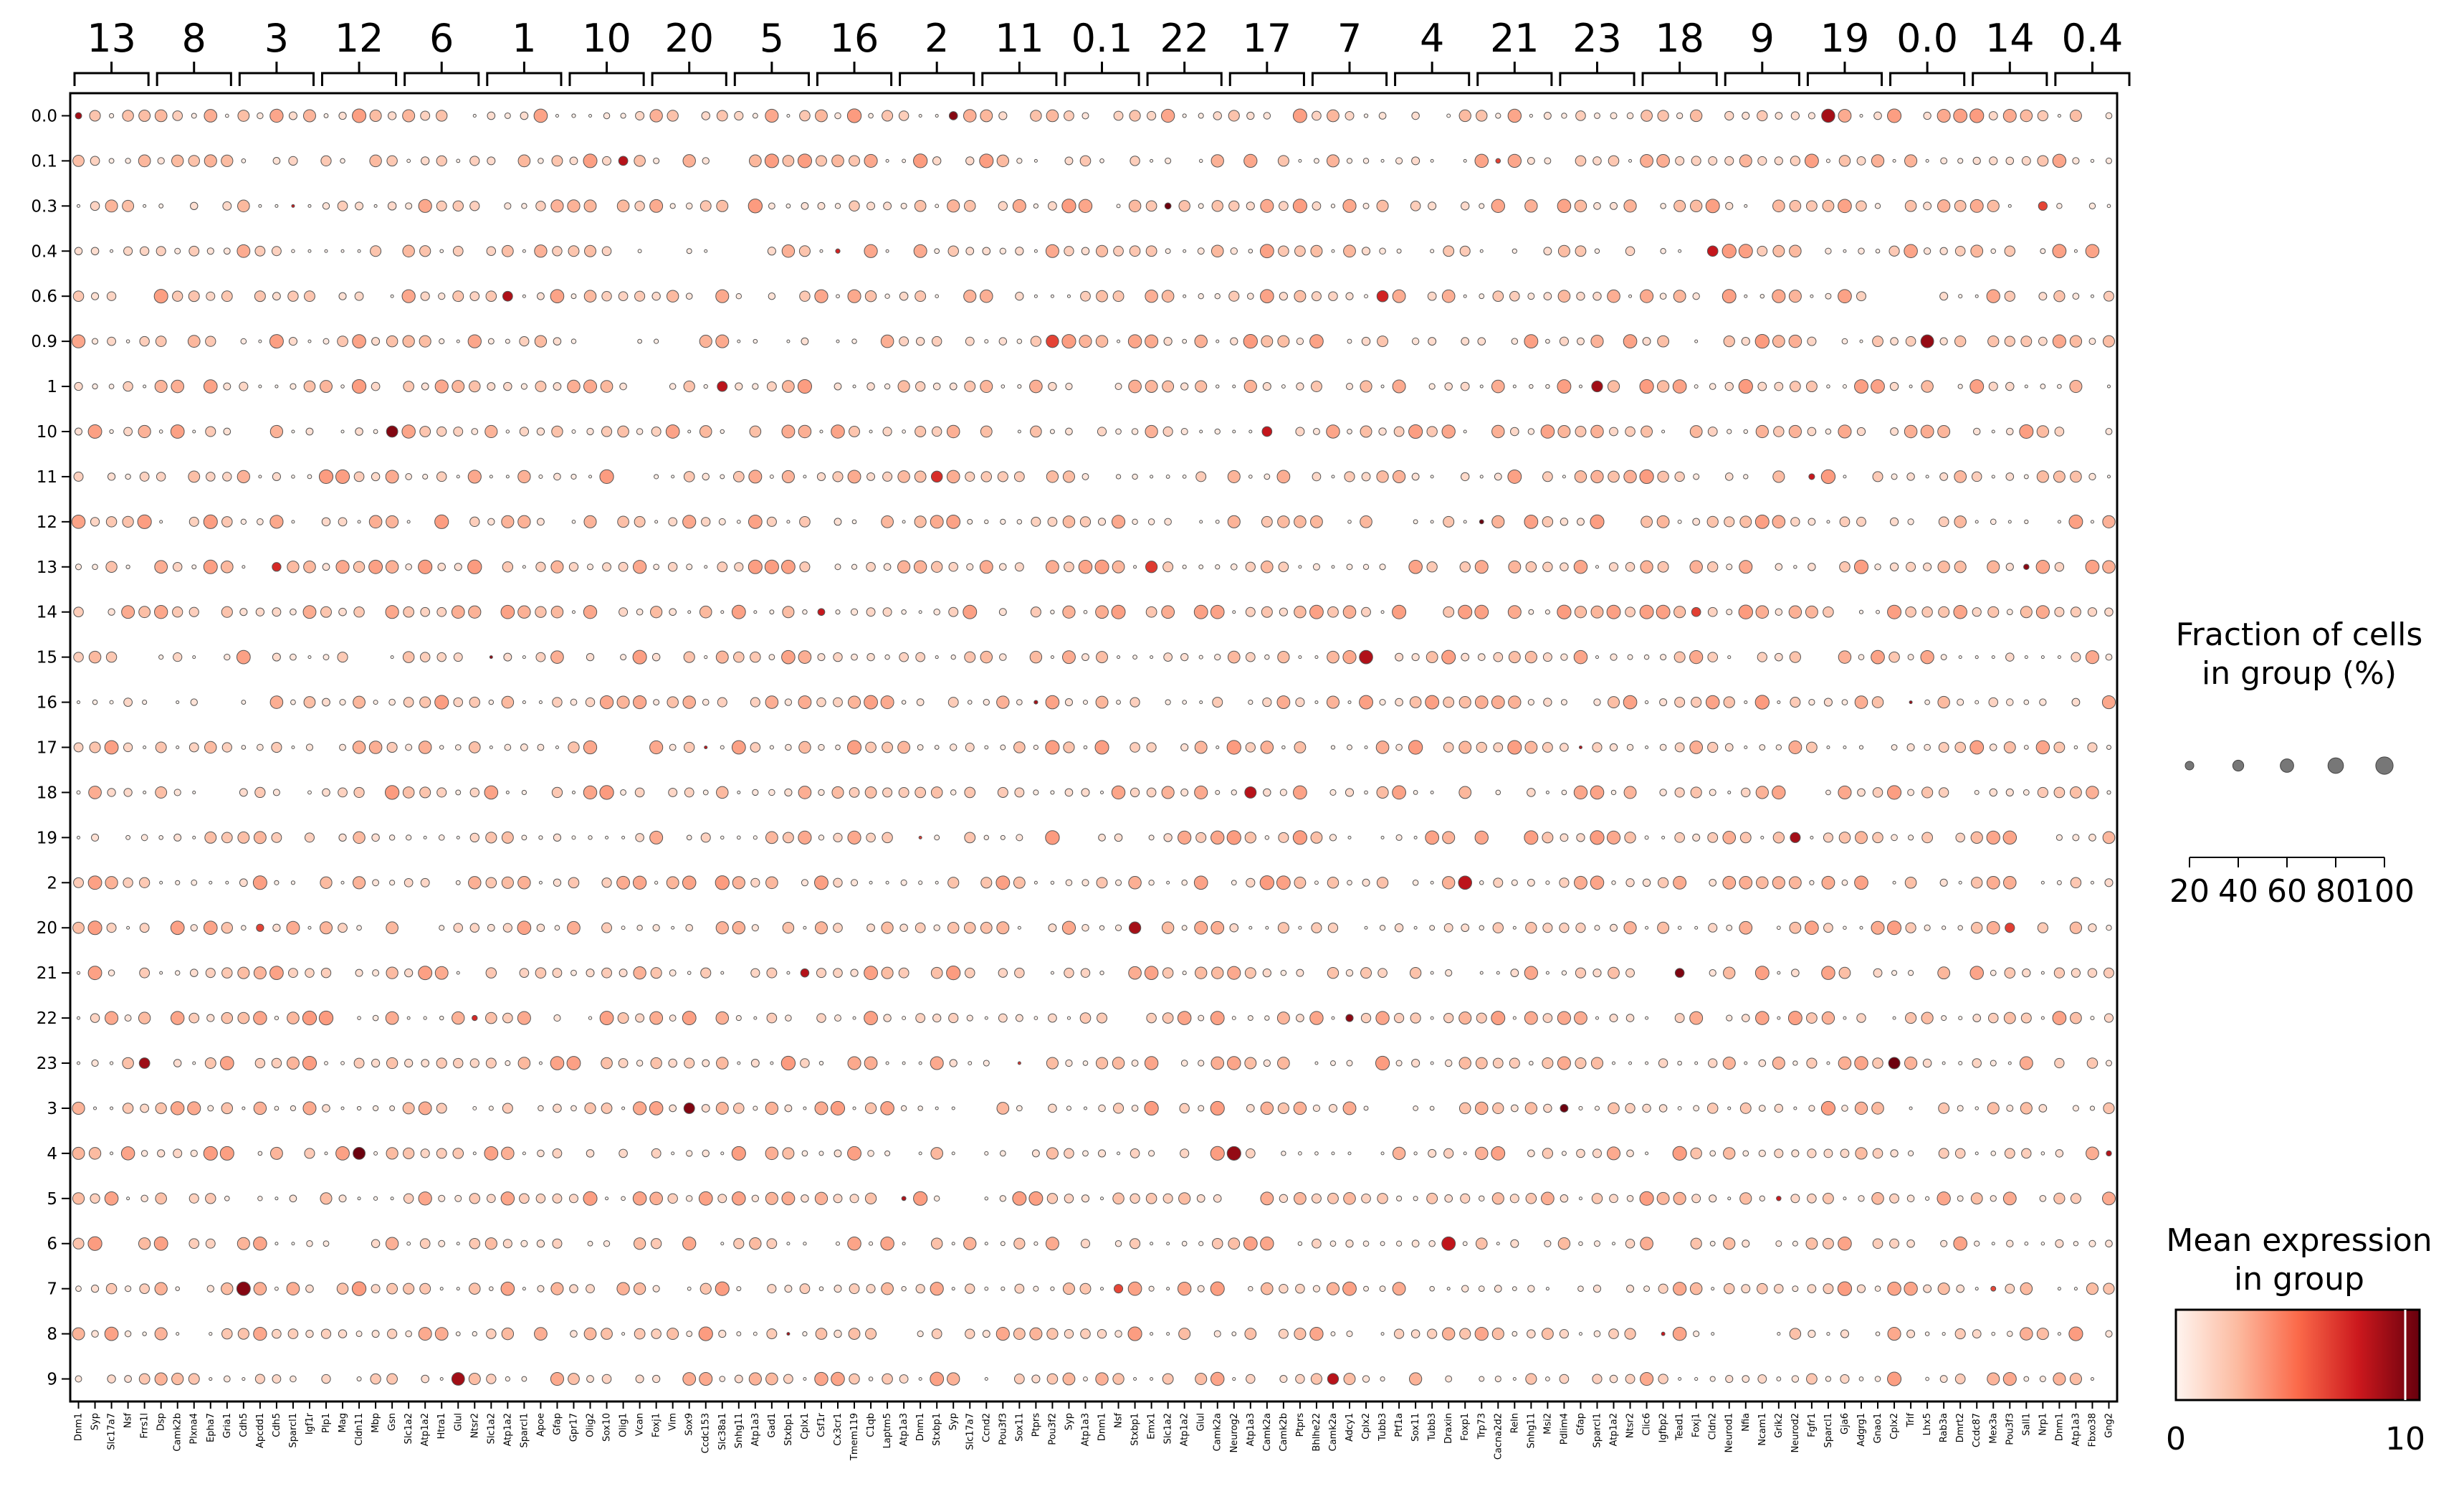 Image resolution: width=2464 pixels, height=1504 pixels. Describe the element at coordinates (1597, 38) in the screenshot. I see `group-label: 23` at that location.